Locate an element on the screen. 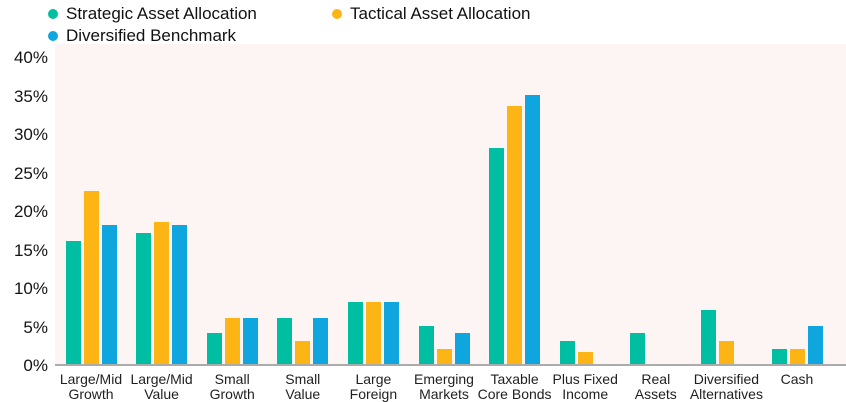  legend-label-strategic: Strategic Asset Allocation is located at coordinates (161, 13).